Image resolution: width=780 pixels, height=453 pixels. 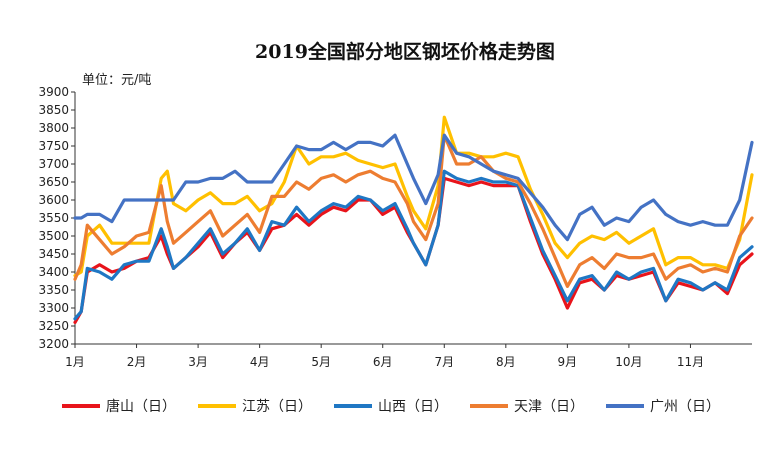 What do you see at coordinates (685, 407) in the screenshot?
I see `legend-label: 广州（日）` at bounding box center [685, 407].